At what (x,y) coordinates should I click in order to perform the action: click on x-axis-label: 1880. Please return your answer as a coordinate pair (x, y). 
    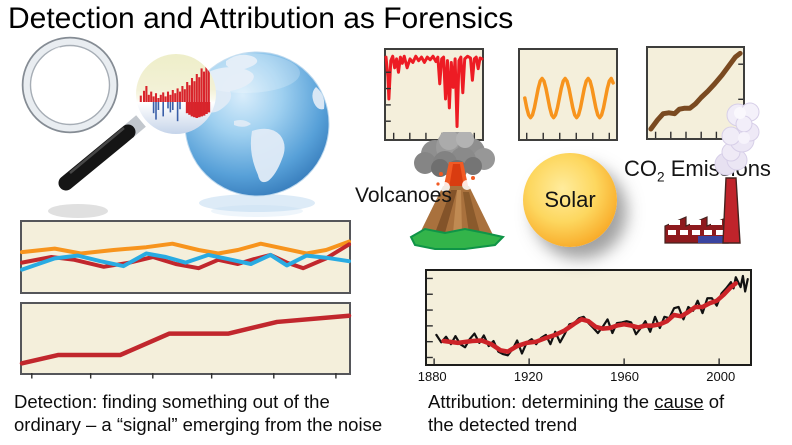
    Looking at the image, I should click on (432, 376).